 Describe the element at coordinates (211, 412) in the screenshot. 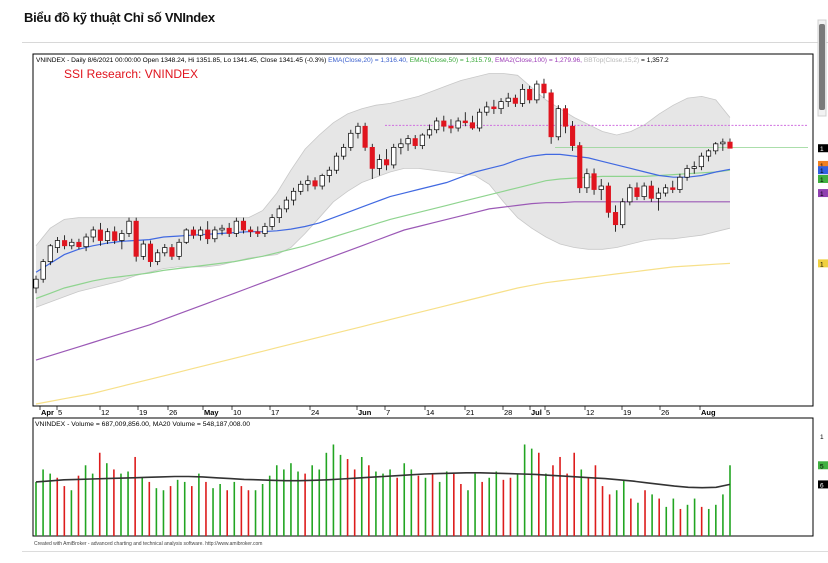

I see `x-tick-label: May` at that location.